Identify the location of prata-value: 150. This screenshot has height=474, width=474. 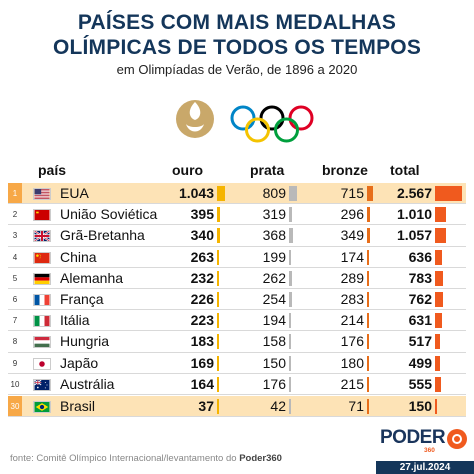
(274, 362).